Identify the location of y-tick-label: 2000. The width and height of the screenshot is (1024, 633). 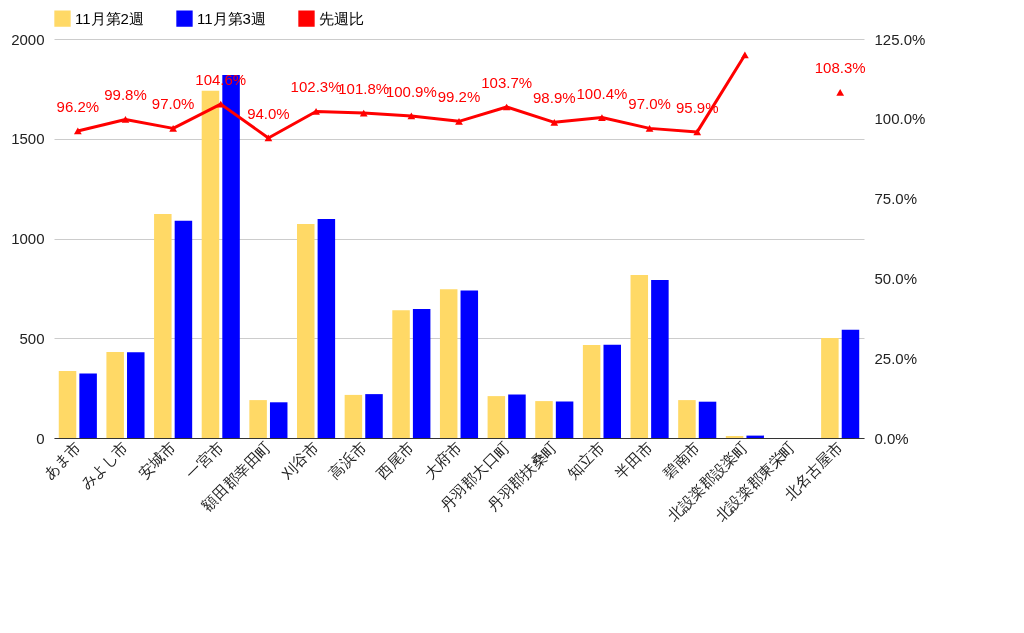
(28, 39).